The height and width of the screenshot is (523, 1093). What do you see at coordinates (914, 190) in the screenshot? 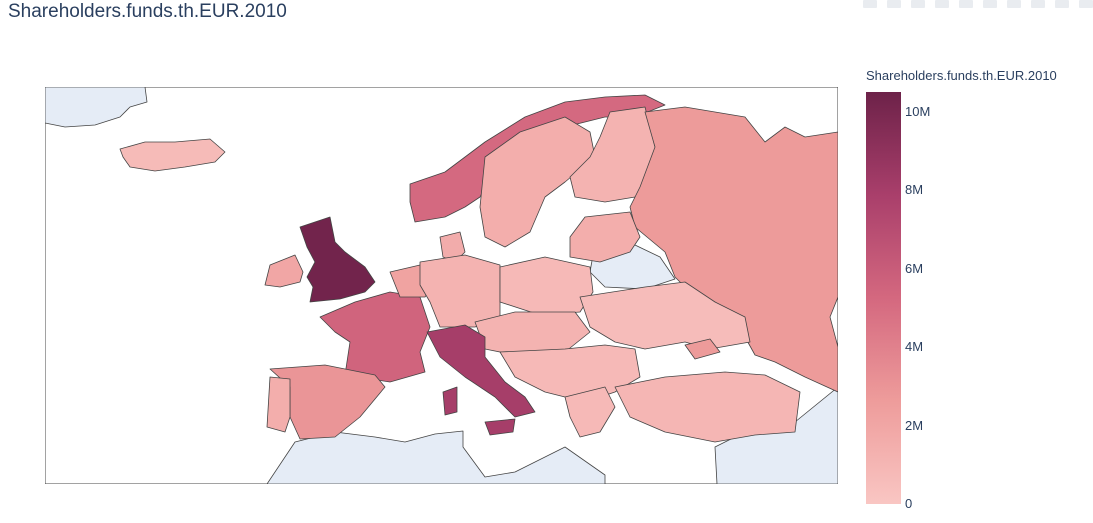
I see `colorbar-tick-label: 8M` at bounding box center [914, 190].